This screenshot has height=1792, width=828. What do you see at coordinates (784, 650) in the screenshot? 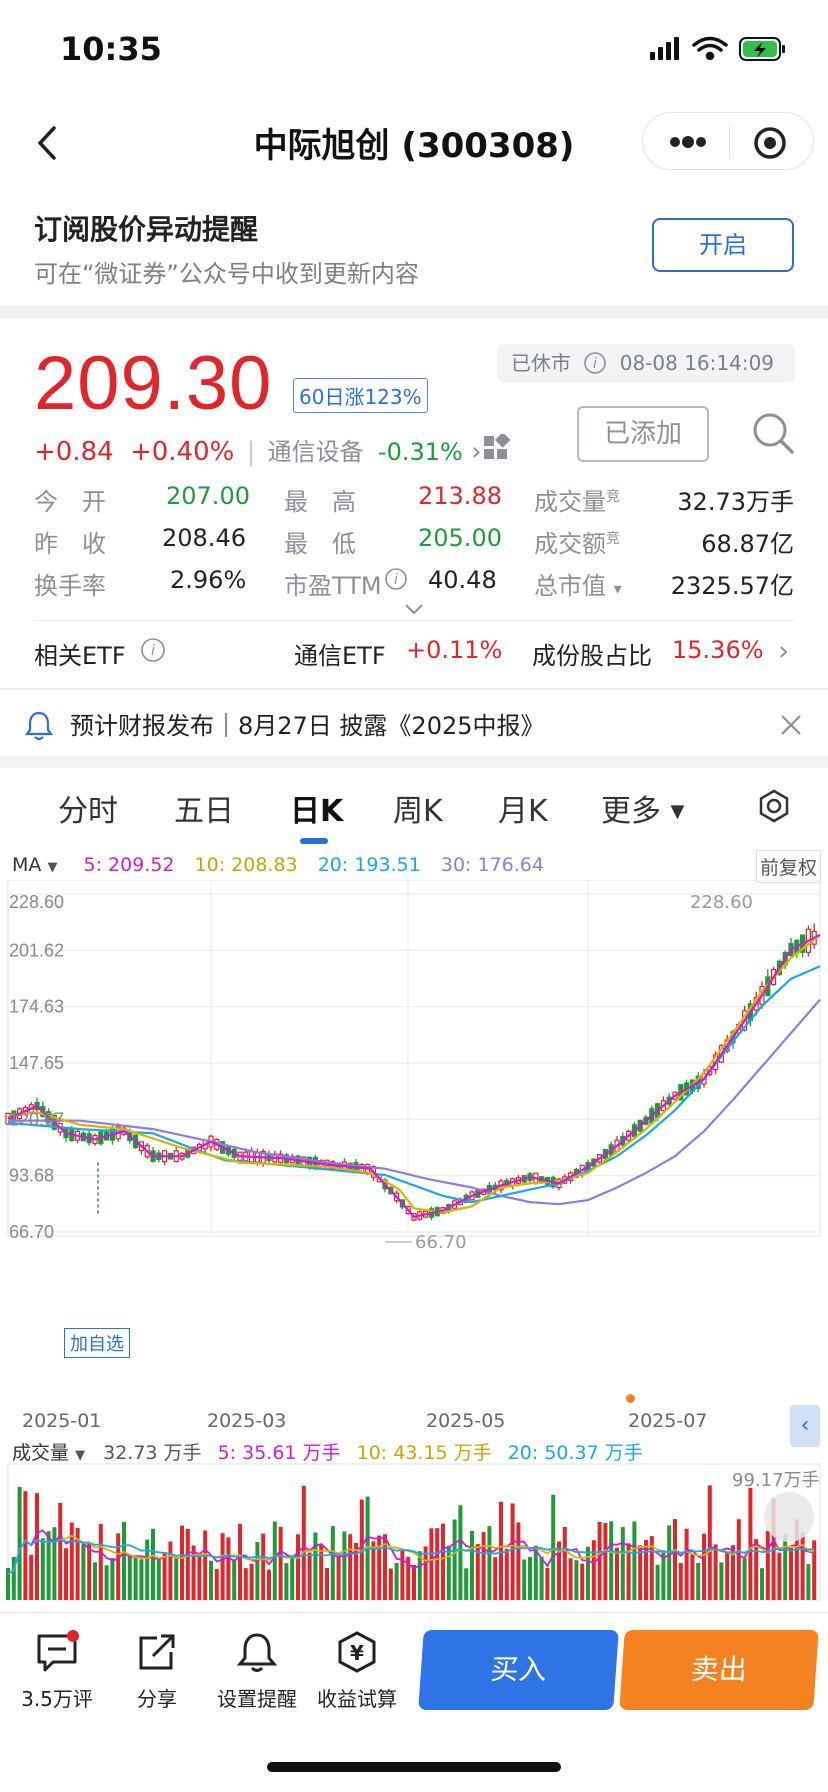
I see `etf-chevron-icon: ›` at bounding box center [784, 650].